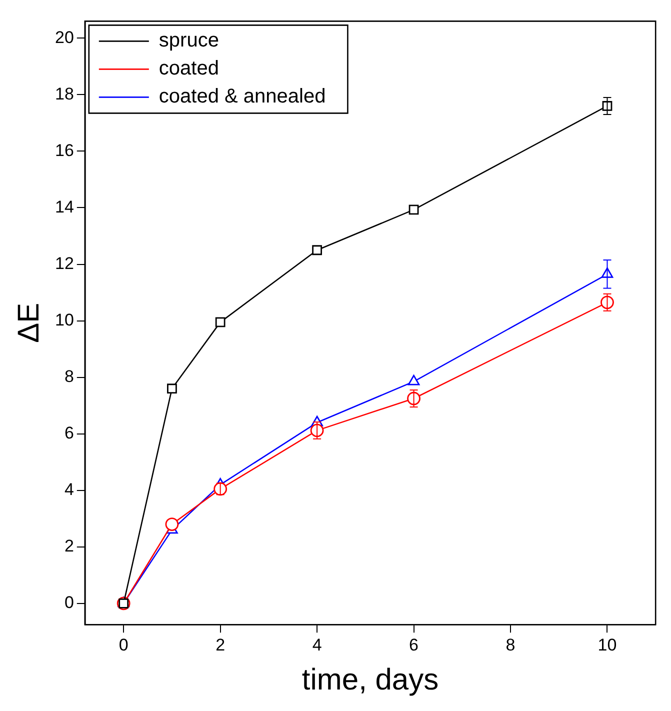  What do you see at coordinates (242, 97) in the screenshot?
I see `legend-label: coated & annealed` at bounding box center [242, 97].